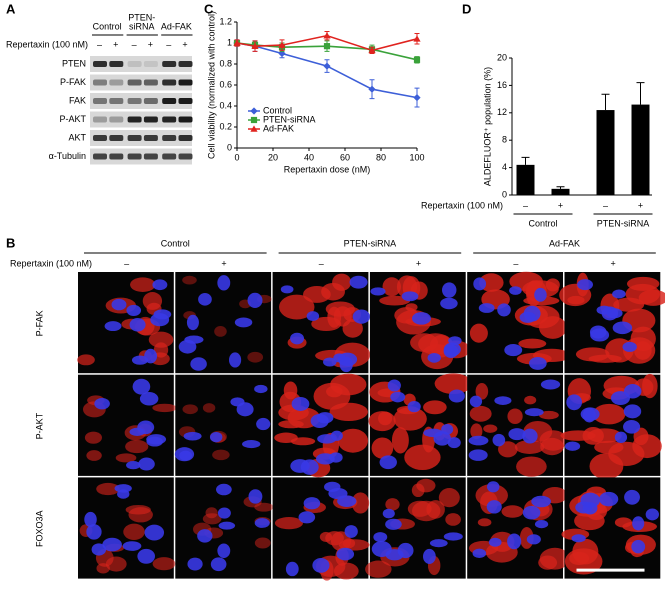 Image resolution: width=665 pixels, height=590 pixels. Describe the element at coordinates (229, 147) in the screenshot. I see `y-tick-label: 0` at that location.